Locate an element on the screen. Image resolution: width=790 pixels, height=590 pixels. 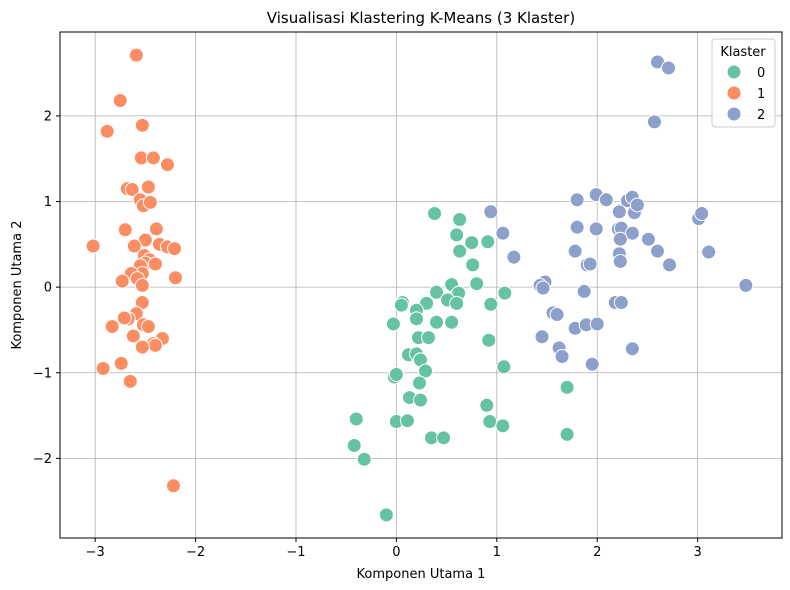
legend-box is located at coordinates (743, 83).